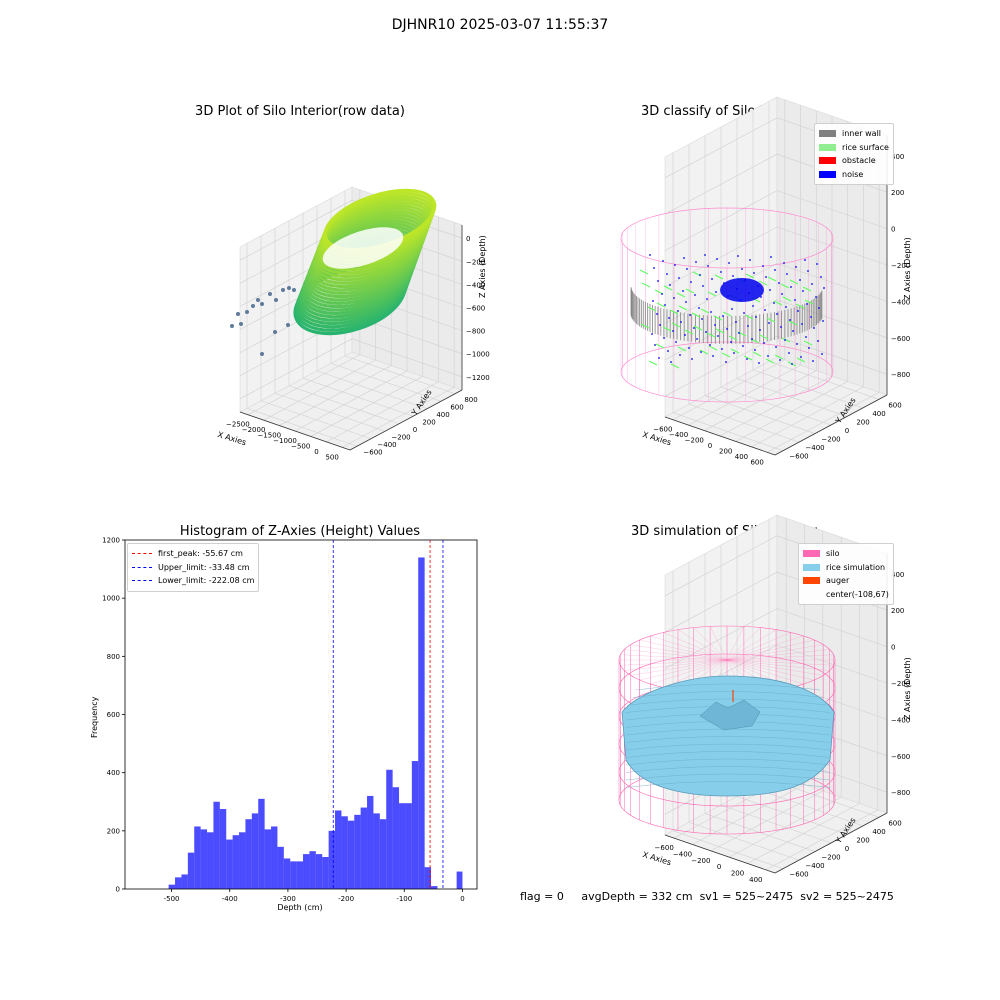 The width and height of the screenshot is (1000, 1000). Describe the element at coordinates (854, 161) in the screenshot. I see `legend-item-obstacle: obstacle` at that location.